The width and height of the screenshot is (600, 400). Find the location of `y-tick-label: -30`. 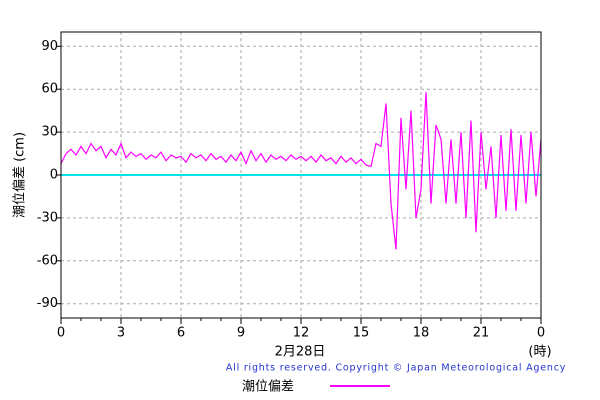

y-tick-label: -30 is located at coordinates (47, 217).